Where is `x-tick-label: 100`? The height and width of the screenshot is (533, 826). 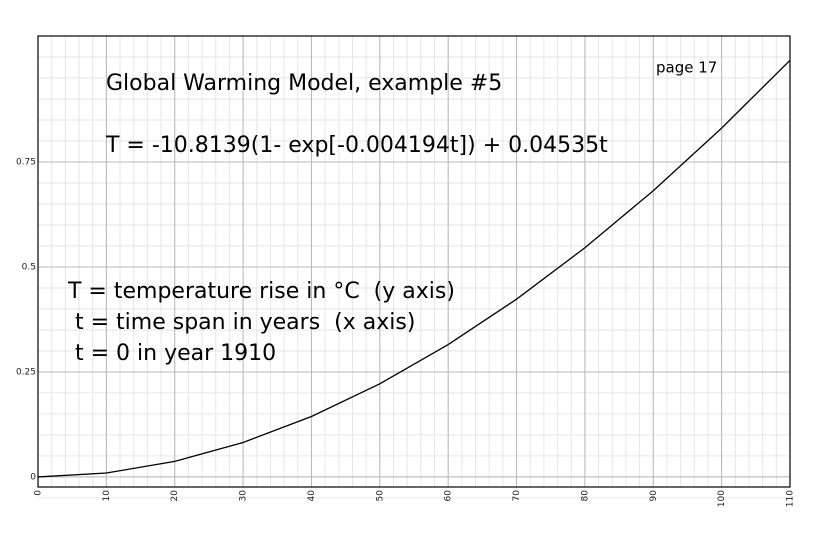 x-tick-label: 100 is located at coordinates (722, 498).